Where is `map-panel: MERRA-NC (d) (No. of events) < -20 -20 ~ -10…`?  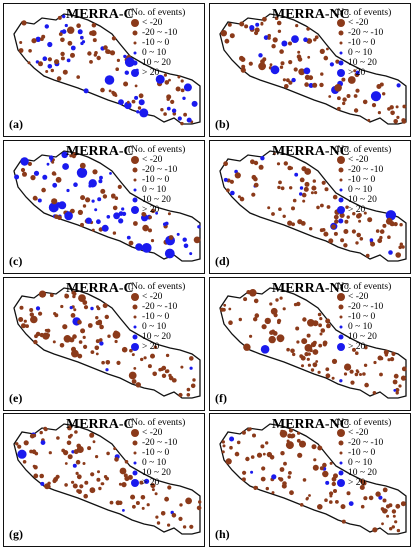 map-panel: MERRA-NC (d) (No. of events) < -20 -20 ~ -10… is located at coordinates (310, 207).